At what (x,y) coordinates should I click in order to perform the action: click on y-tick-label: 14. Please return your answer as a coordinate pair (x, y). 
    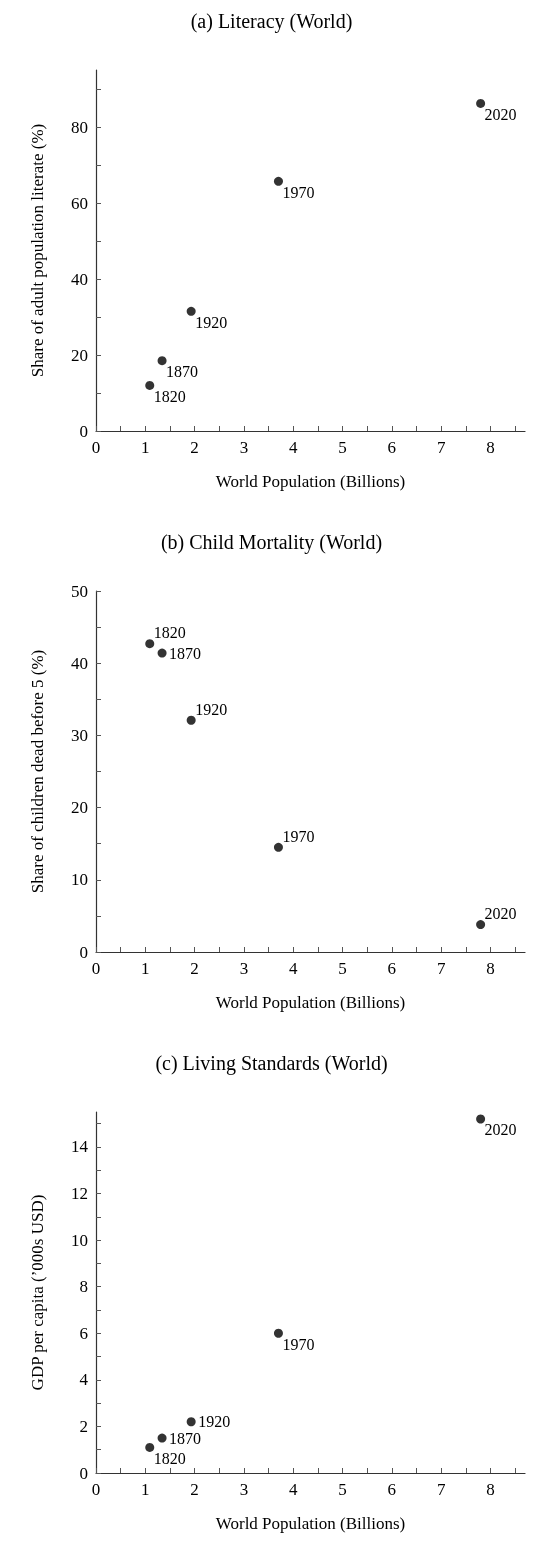
    Looking at the image, I should click on (80, 1147).